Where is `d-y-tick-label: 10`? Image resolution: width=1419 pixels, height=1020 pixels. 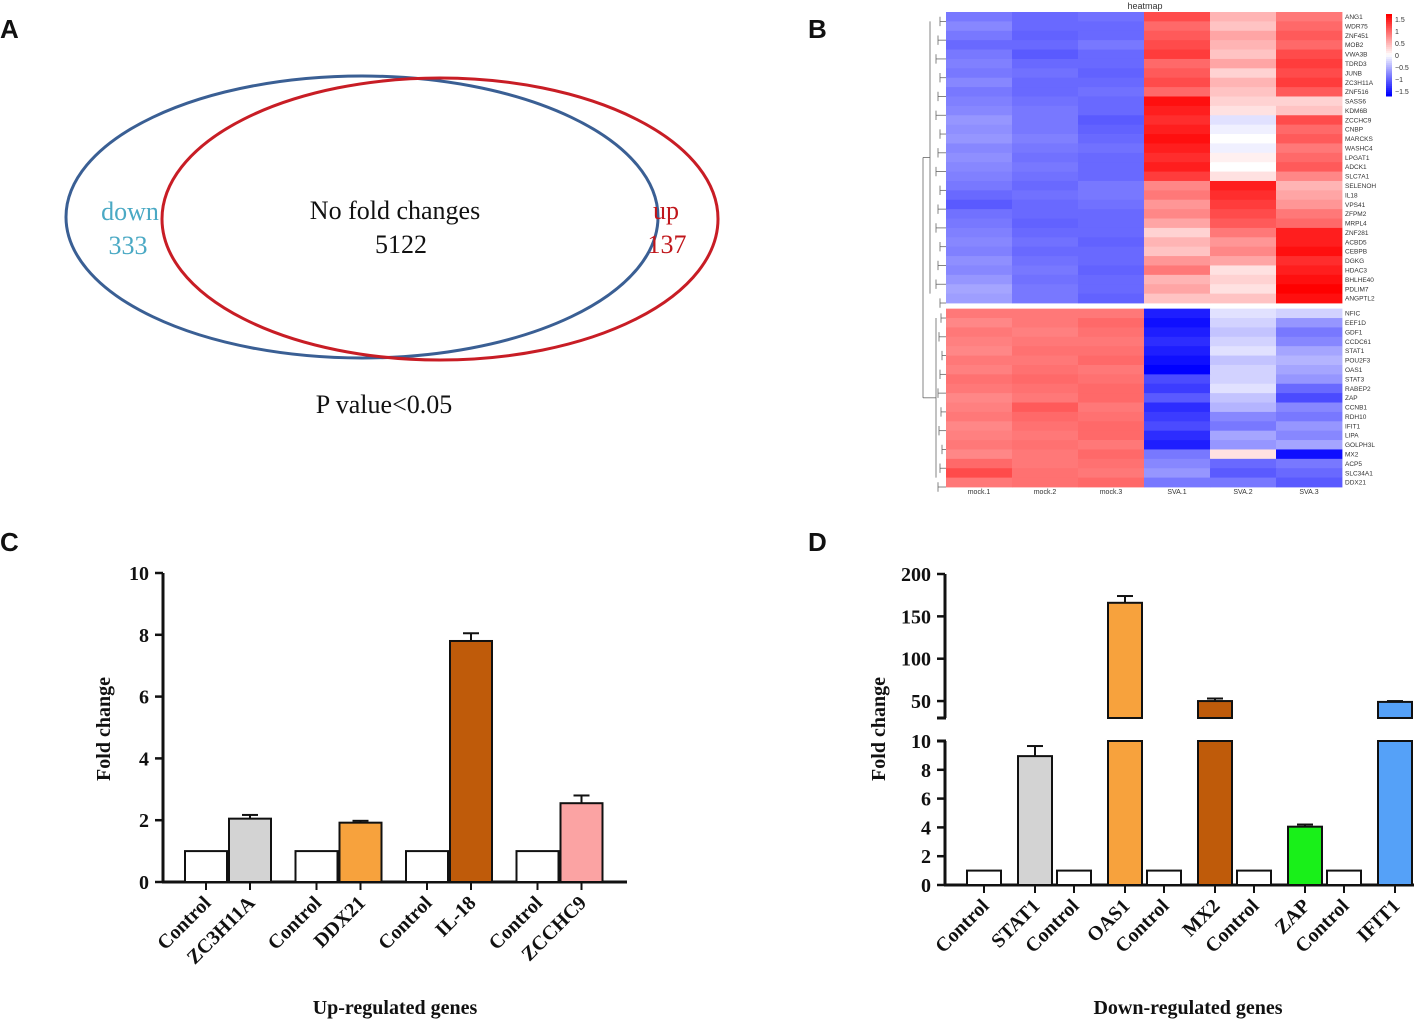 d-y-tick-label: 10 is located at coordinates (921, 742).